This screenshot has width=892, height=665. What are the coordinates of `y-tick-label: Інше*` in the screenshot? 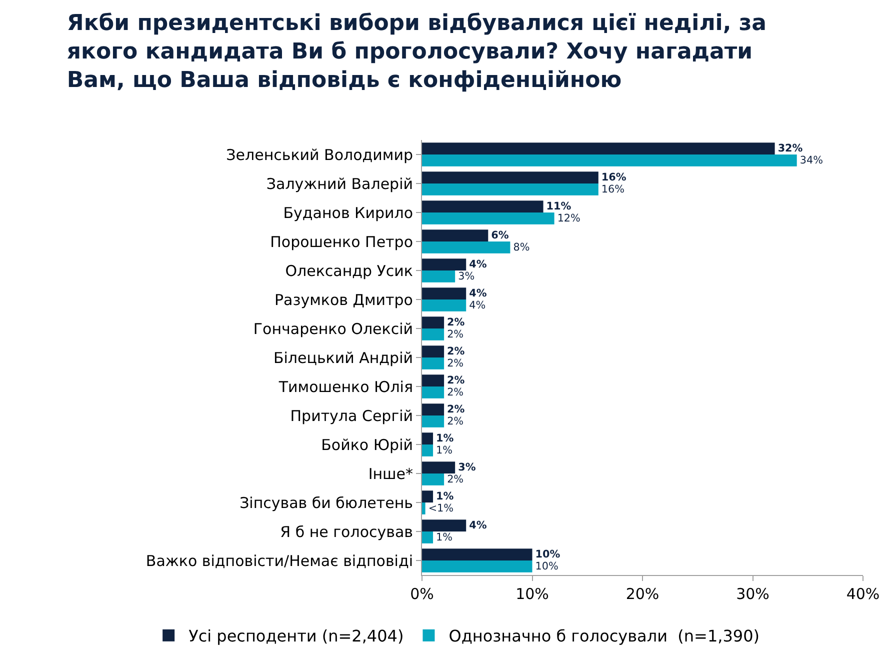 It's located at (391, 473).